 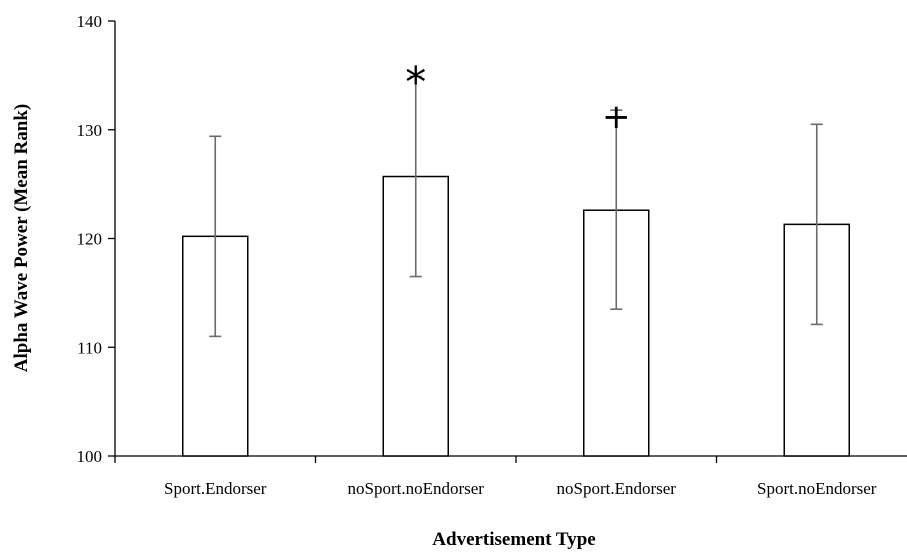 I want to click on y-tick-label: 120, so click(x=90, y=239).